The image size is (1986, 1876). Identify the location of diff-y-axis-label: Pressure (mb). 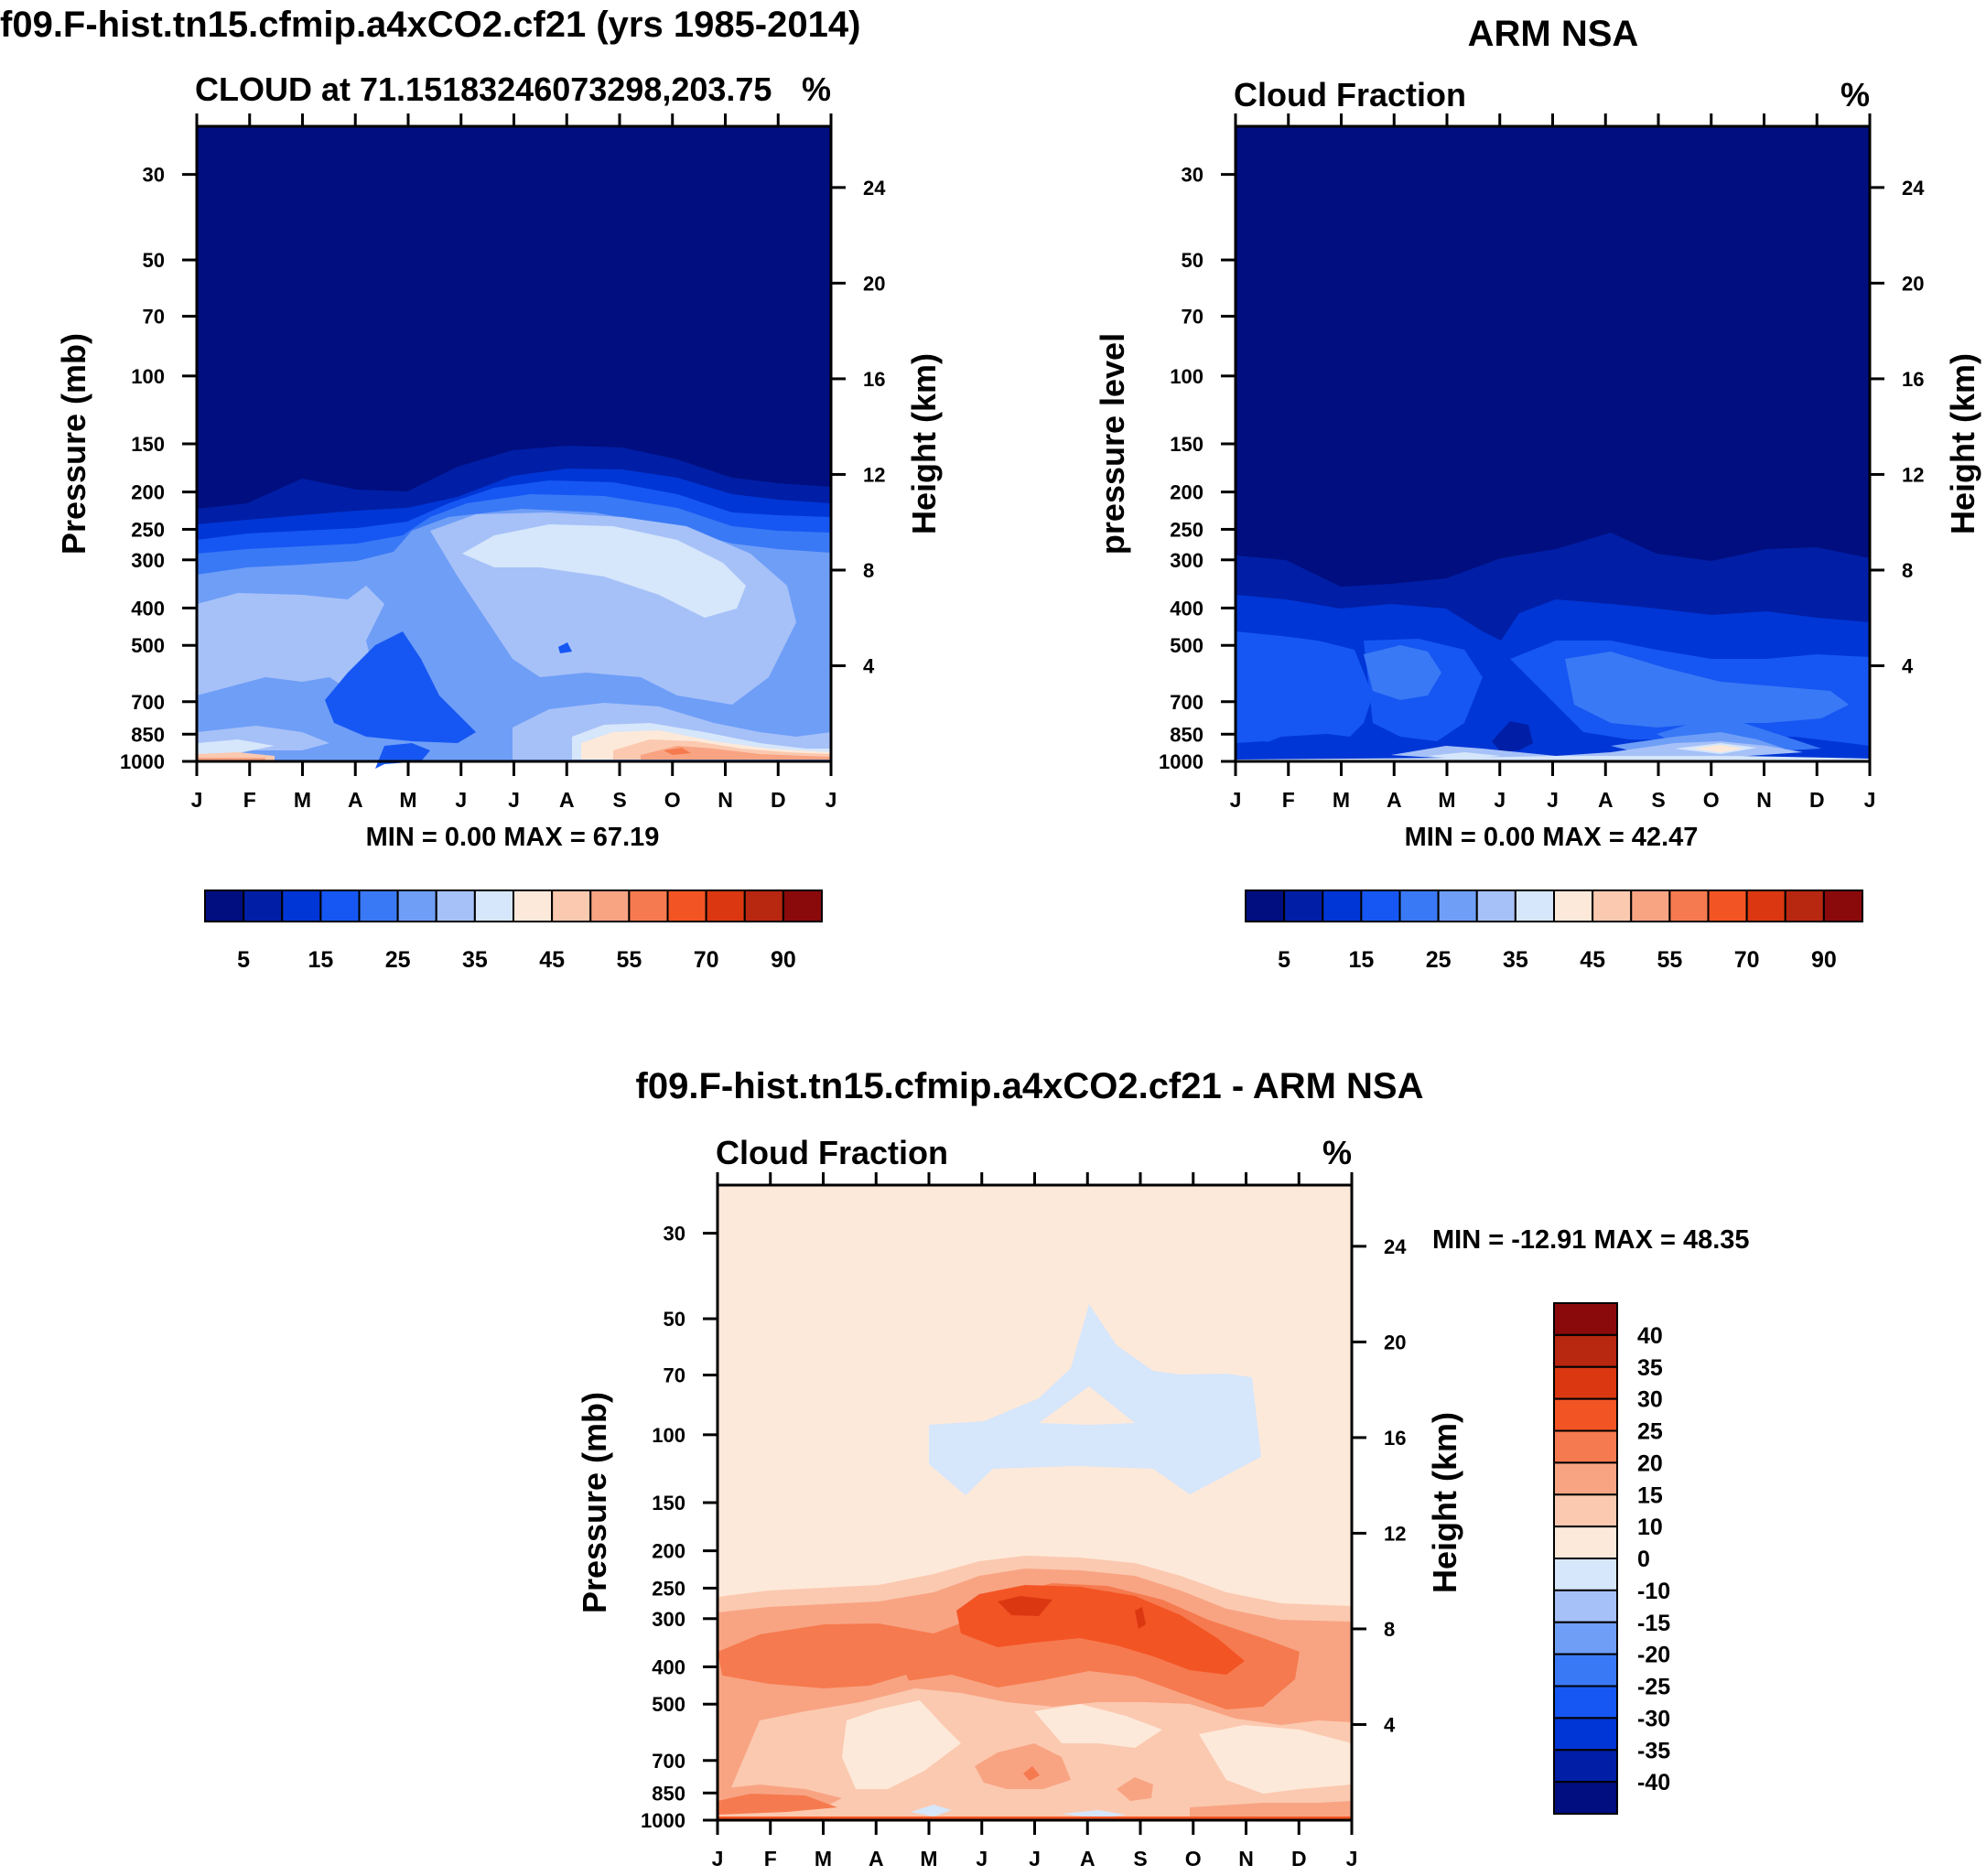
(594, 1503).